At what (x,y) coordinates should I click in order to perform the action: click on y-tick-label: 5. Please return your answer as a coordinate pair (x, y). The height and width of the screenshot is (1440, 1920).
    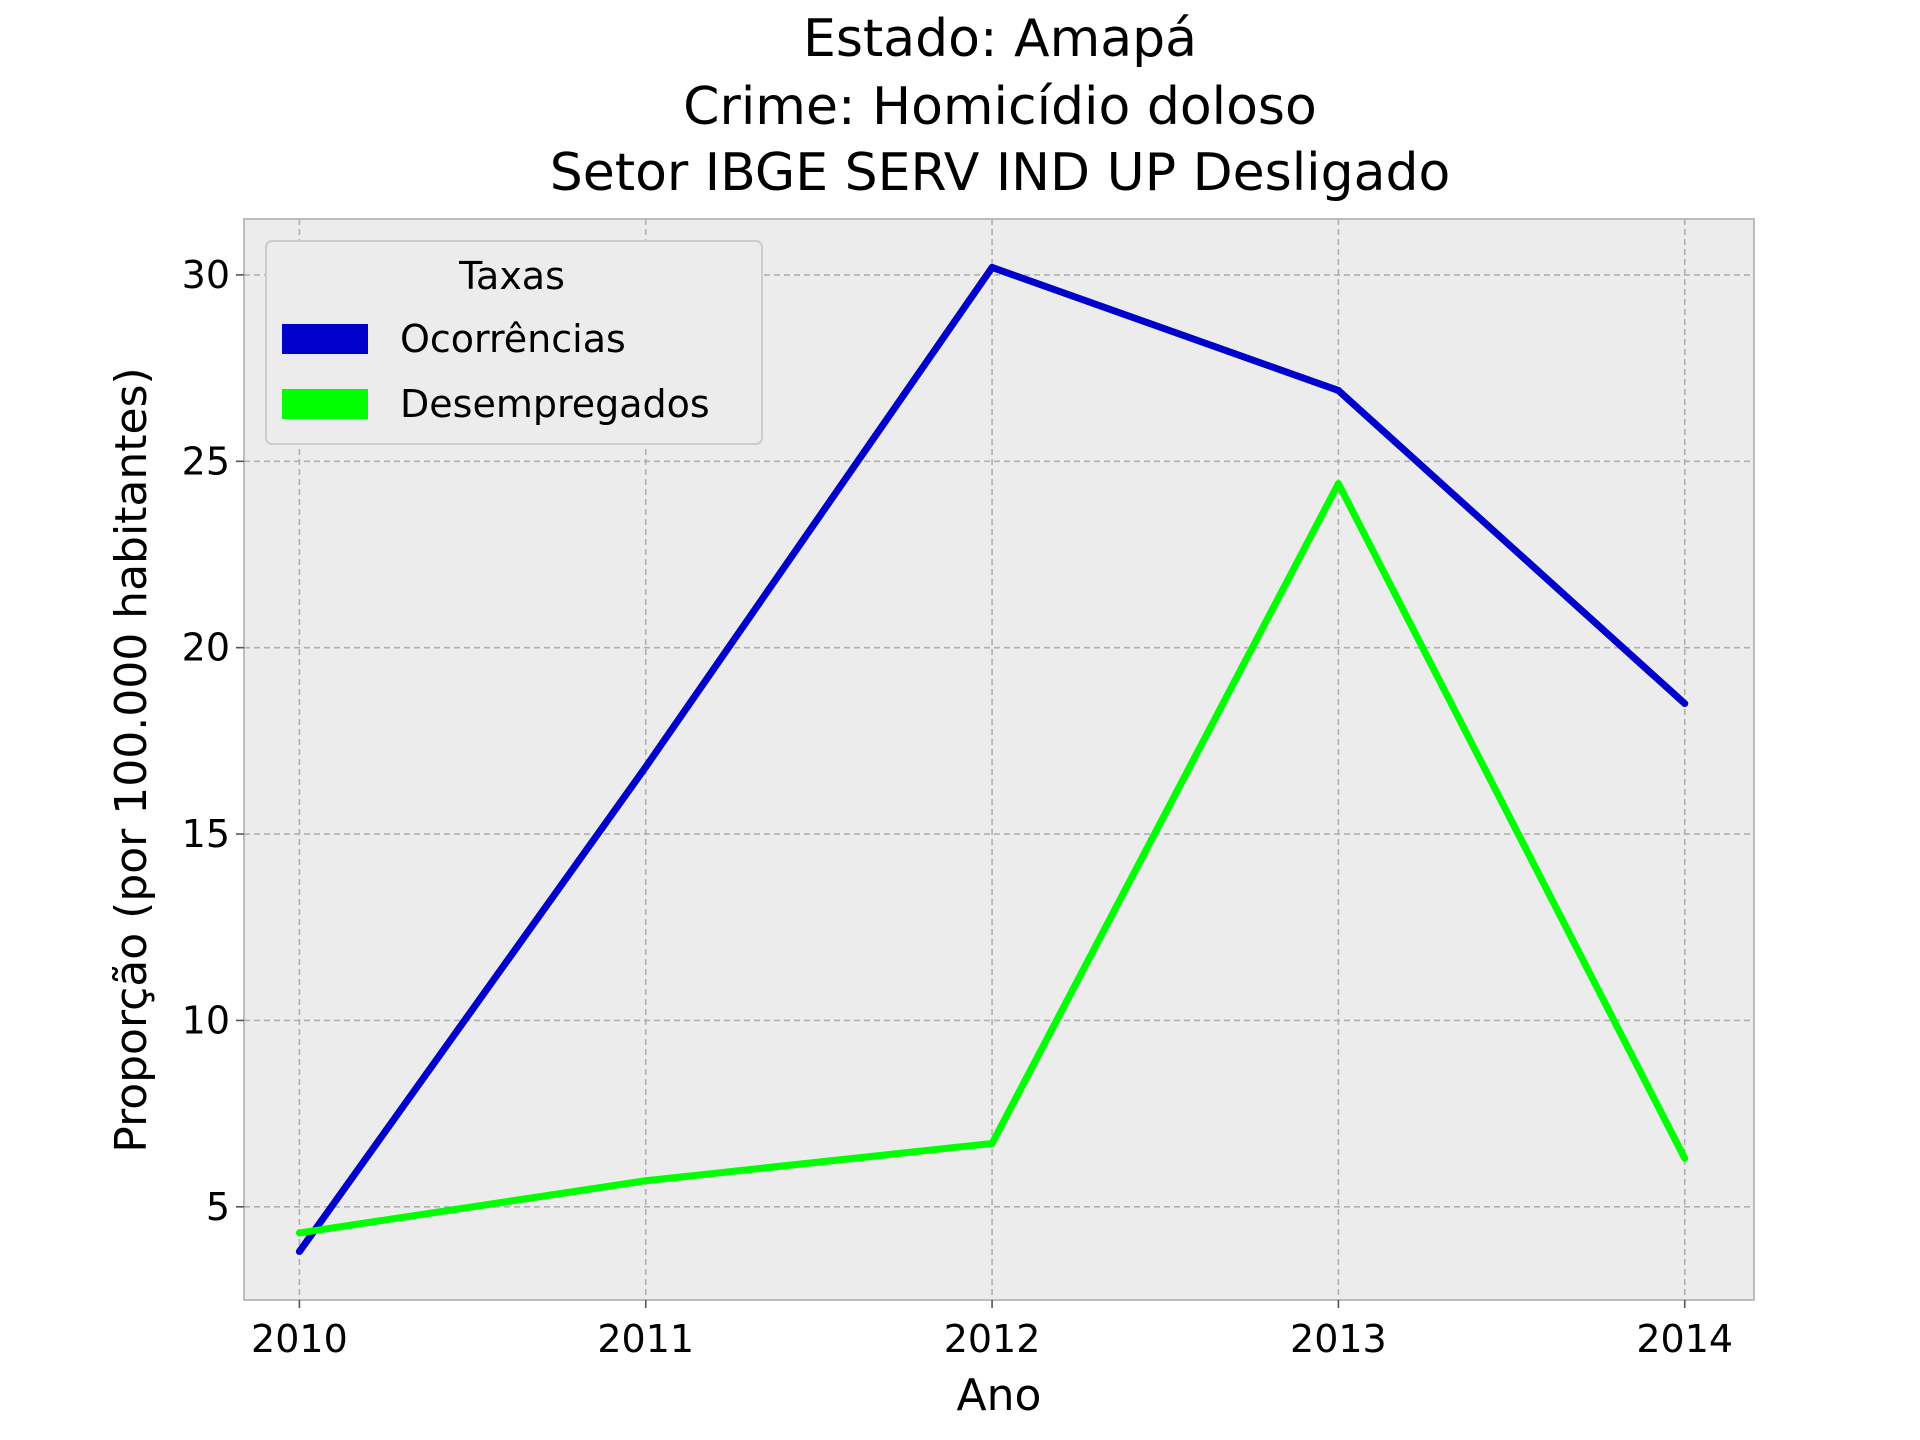
    Looking at the image, I should click on (218, 1207).